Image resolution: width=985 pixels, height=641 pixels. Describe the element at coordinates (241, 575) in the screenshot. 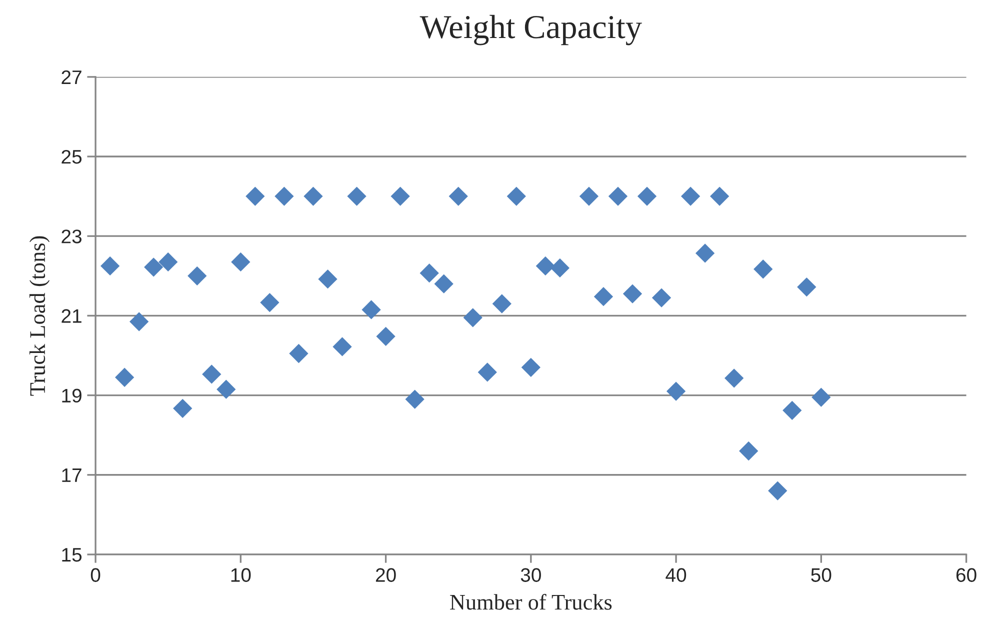

I see `x-tick-label: 10` at that location.